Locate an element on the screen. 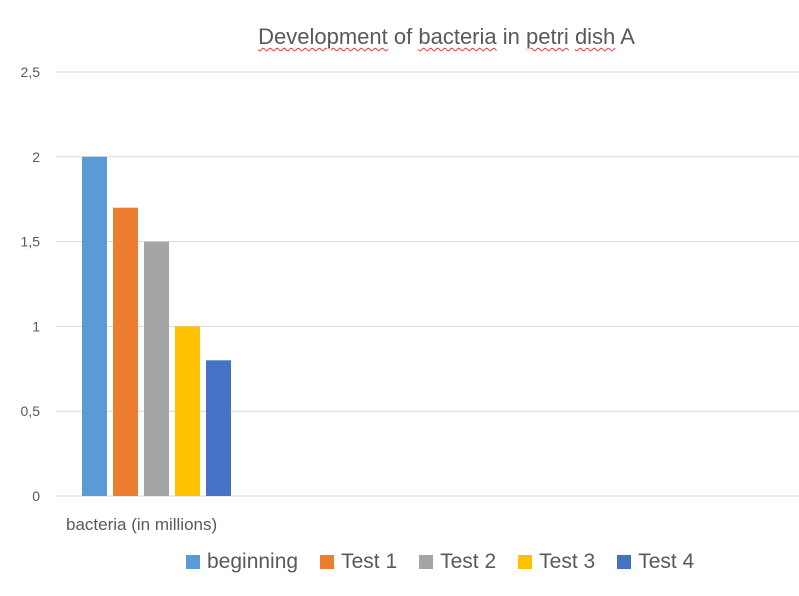  y-tick-label: 2 is located at coordinates (36, 157).